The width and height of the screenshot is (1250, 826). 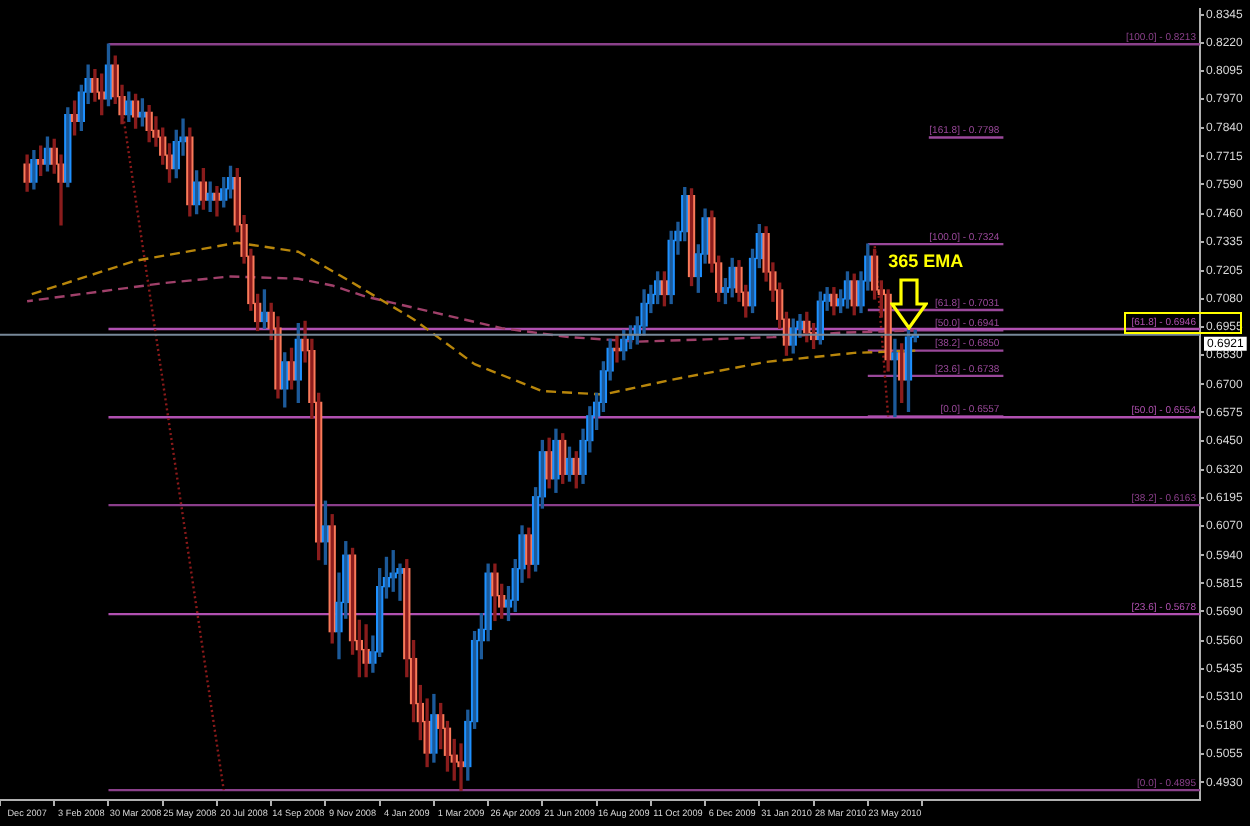 I want to click on annotation: 365 EMA, so click(x=926, y=261).